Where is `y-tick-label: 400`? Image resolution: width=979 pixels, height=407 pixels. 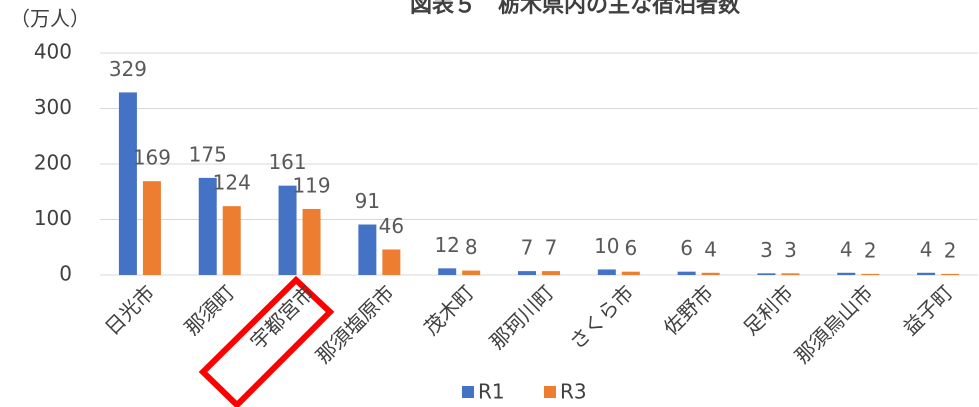 y-tick-label: 400 is located at coordinates (53, 52).